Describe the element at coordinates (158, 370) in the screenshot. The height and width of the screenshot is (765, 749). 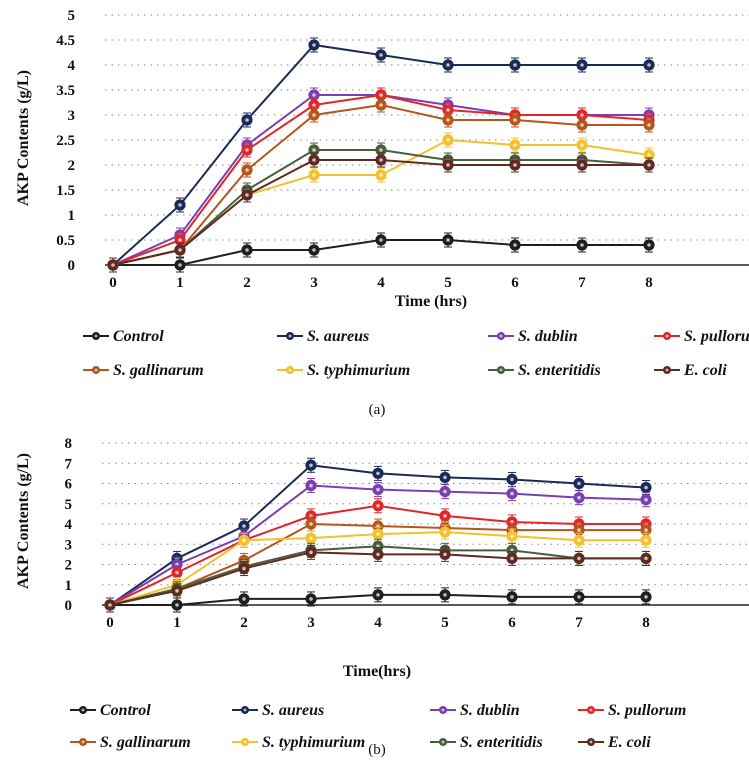
I see `legend-label: S. gallinarum` at that location.